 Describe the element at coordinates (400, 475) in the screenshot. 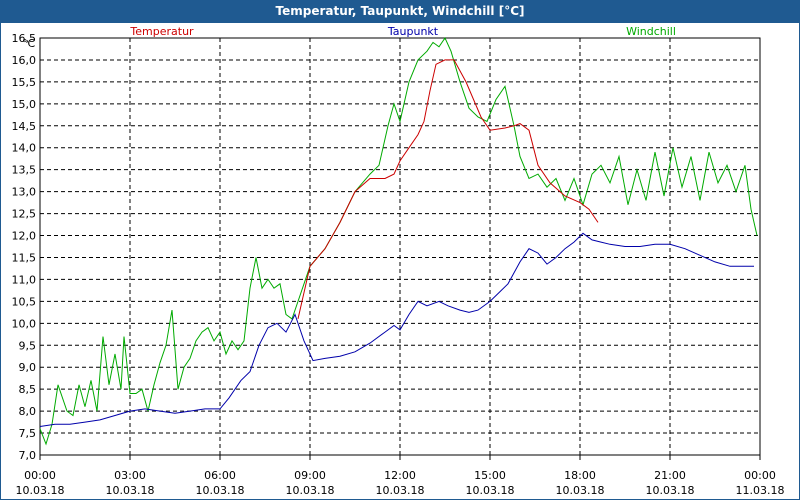

I see `x-tick-time-label: 12:00` at that location.